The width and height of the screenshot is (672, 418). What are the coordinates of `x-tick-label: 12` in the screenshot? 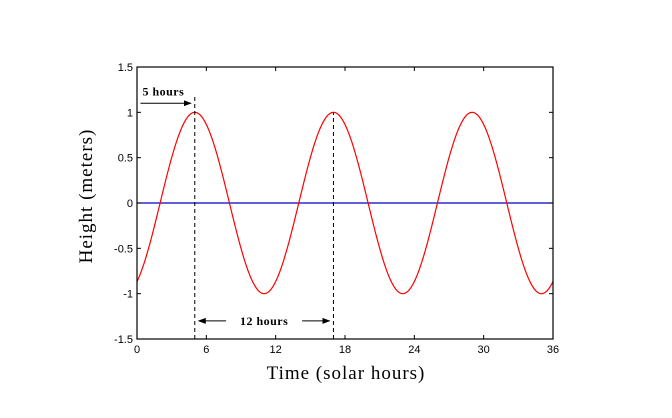 It's located at (276, 350).